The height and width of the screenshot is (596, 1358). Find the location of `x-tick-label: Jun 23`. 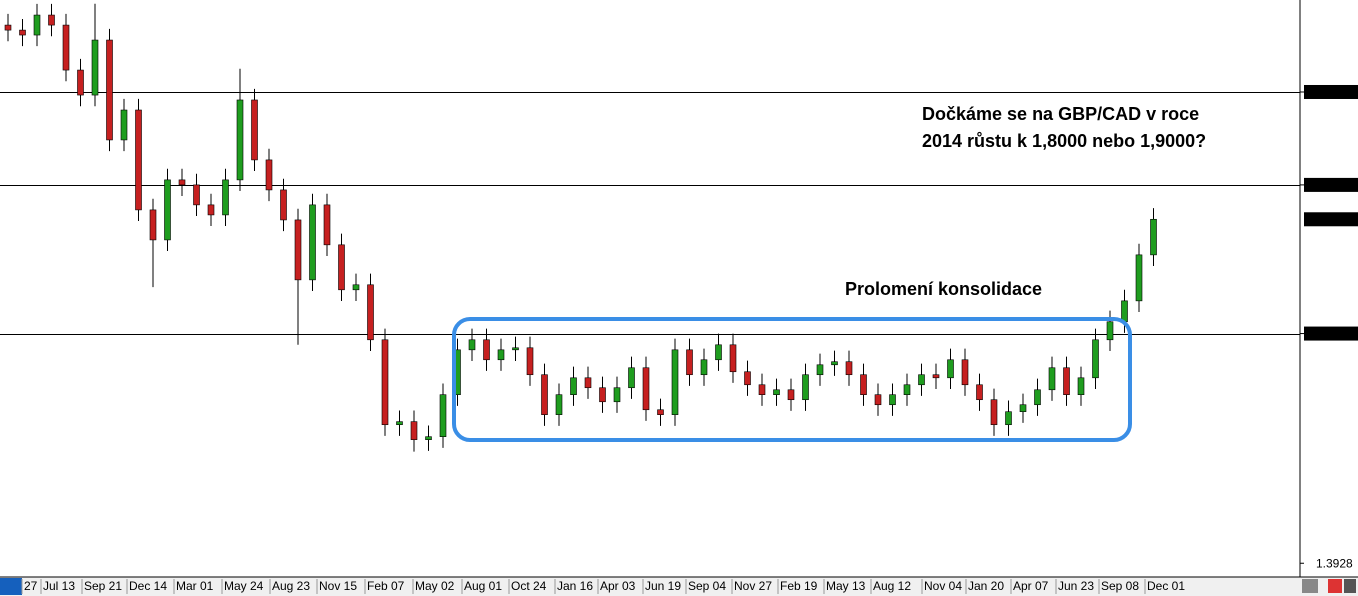

x-tick-label: Jun 23 is located at coordinates (1076, 586).